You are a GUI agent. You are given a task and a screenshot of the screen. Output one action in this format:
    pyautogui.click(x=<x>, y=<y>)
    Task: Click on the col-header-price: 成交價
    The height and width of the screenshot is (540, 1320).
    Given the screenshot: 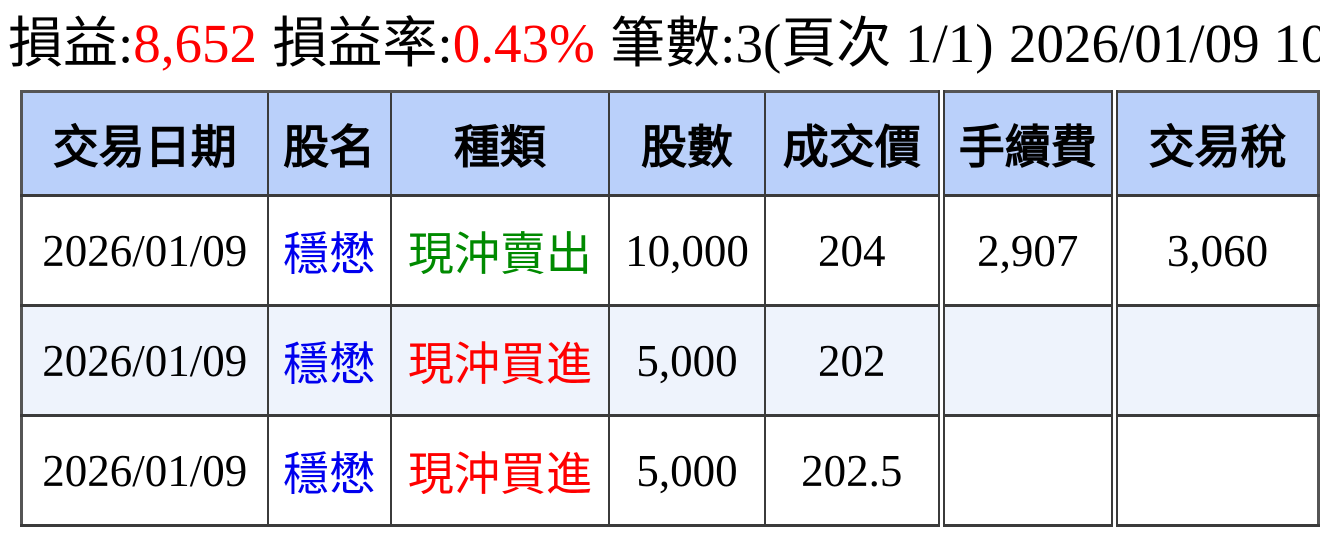 What is the action you would take?
    pyautogui.click(x=853, y=143)
    